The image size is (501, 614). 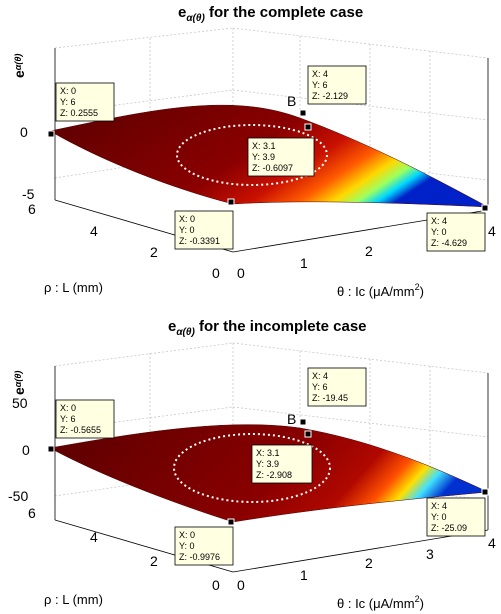 What do you see at coordinates (79, 113) in the screenshot?
I see `svg-text: Z: 0.2555` at bounding box center [79, 113].